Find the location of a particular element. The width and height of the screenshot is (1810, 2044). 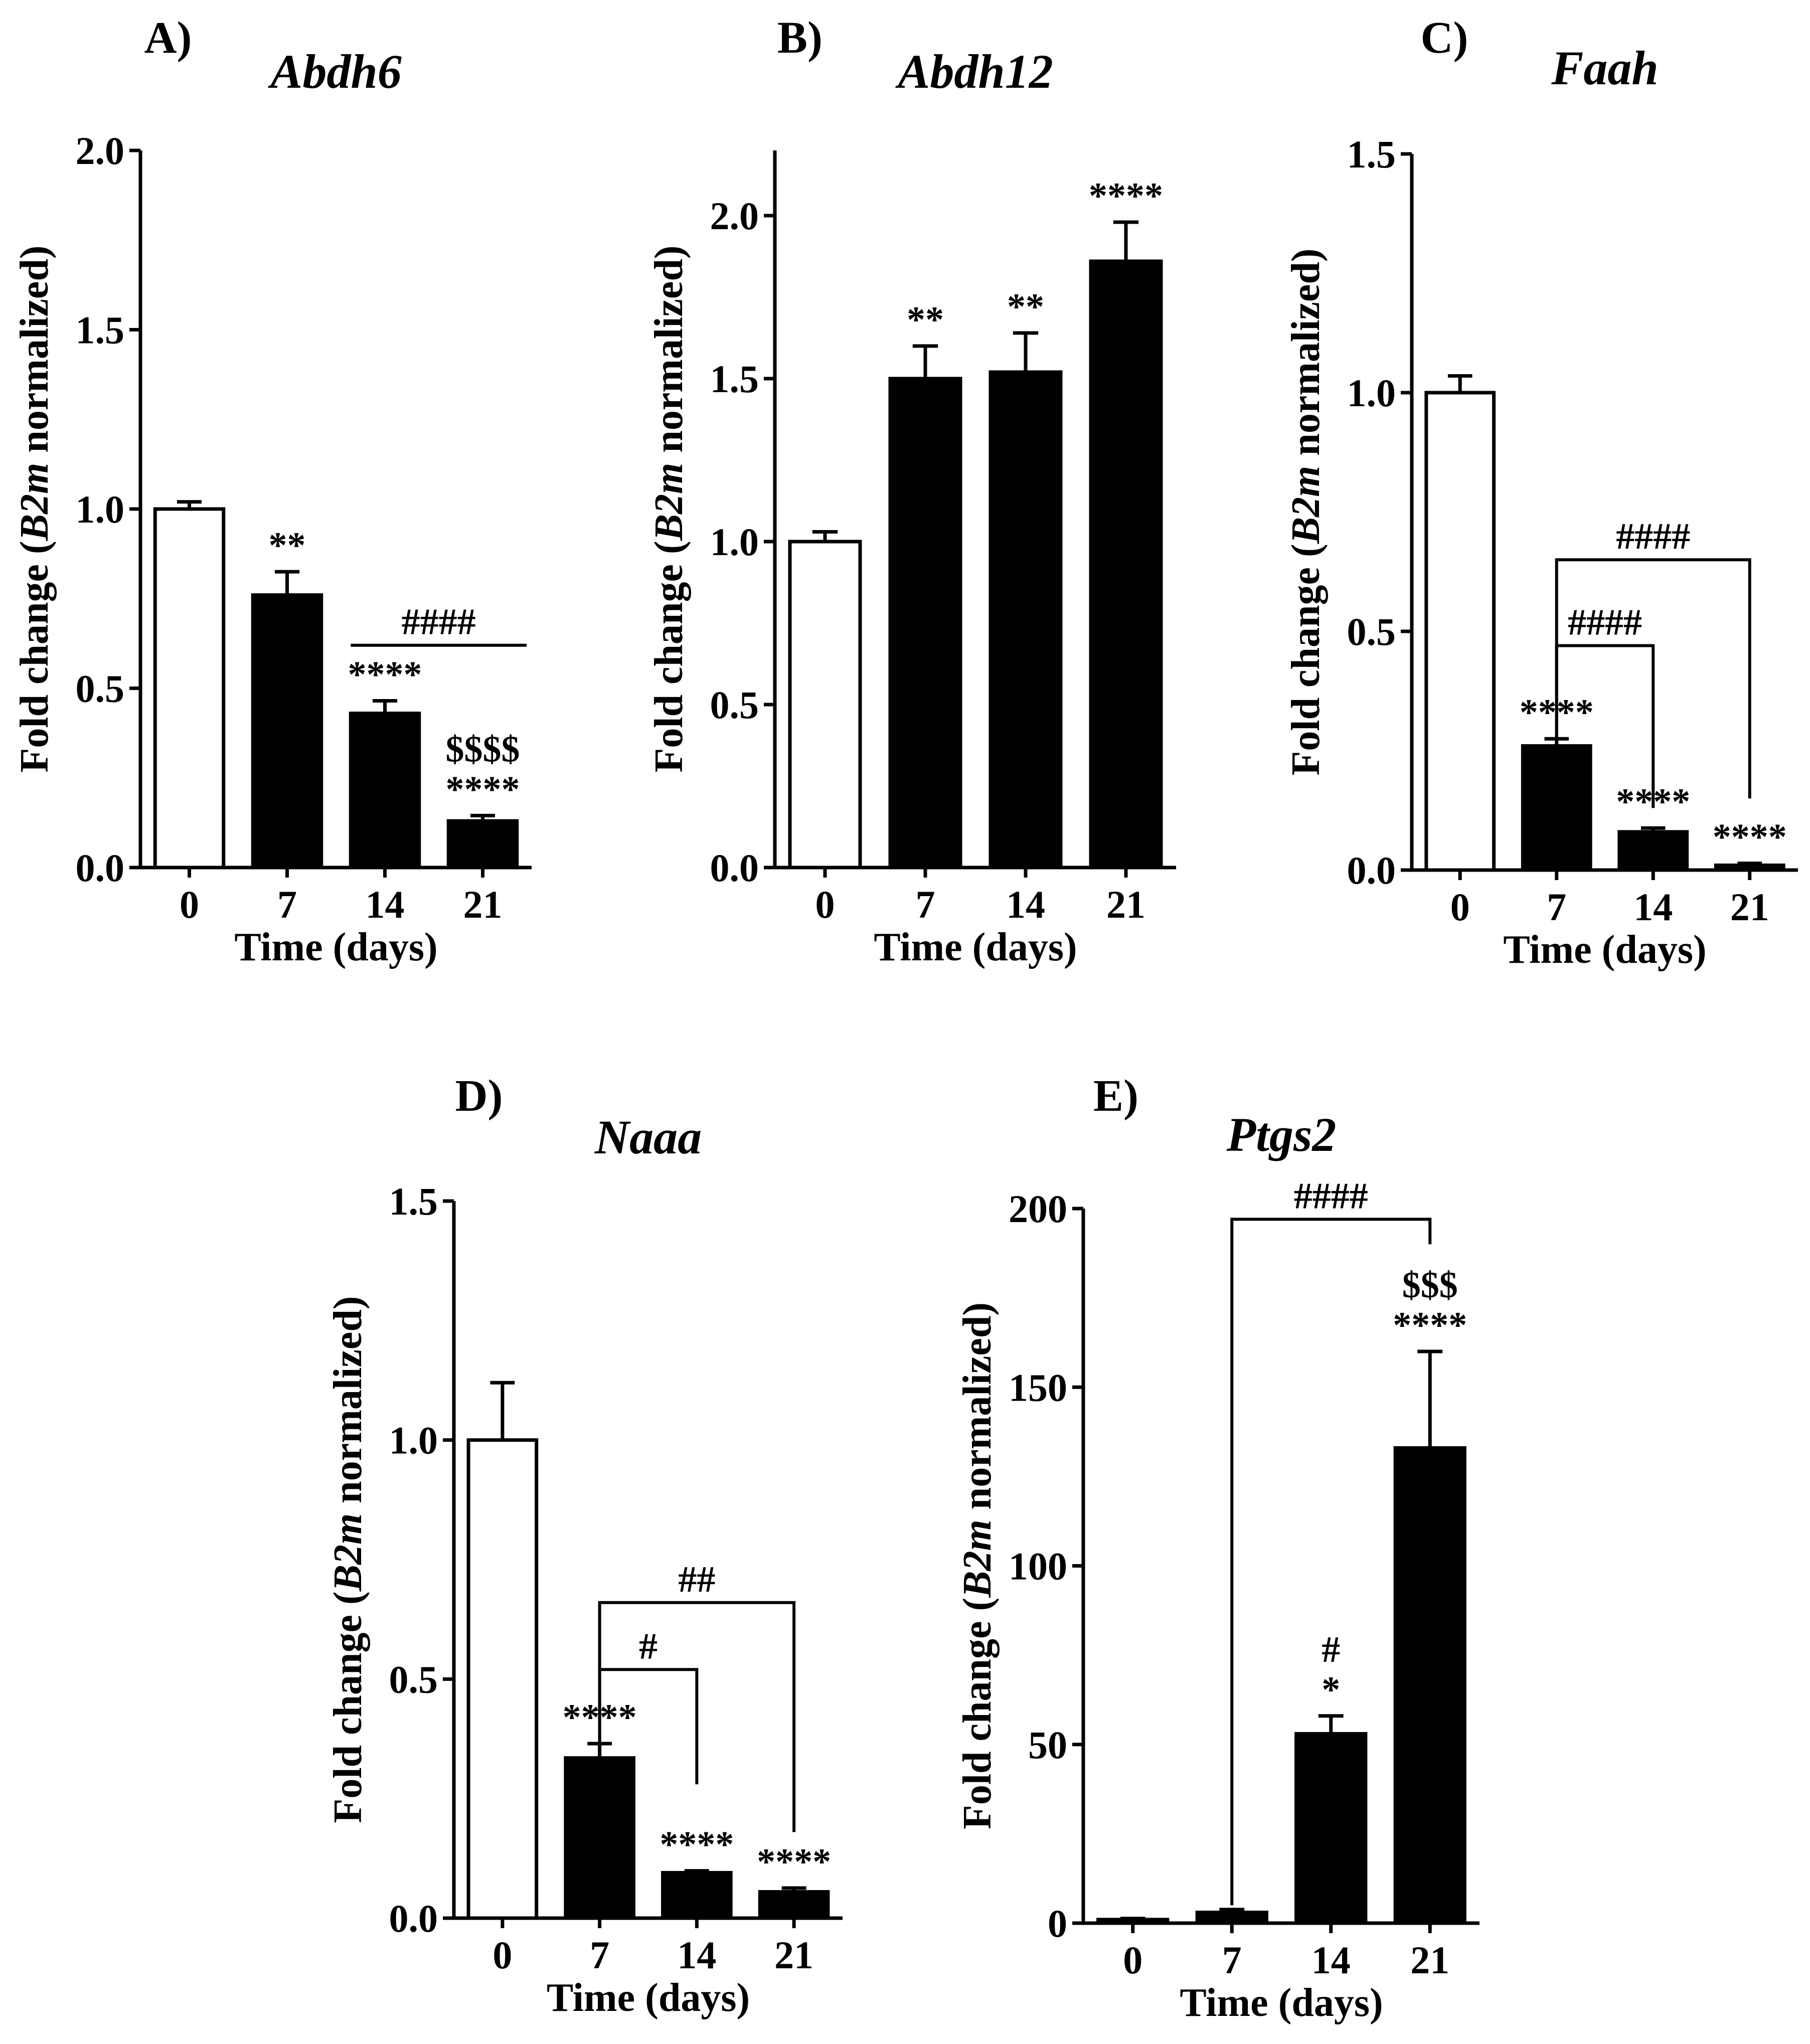

panel-label: C) is located at coordinates (1444, 38).